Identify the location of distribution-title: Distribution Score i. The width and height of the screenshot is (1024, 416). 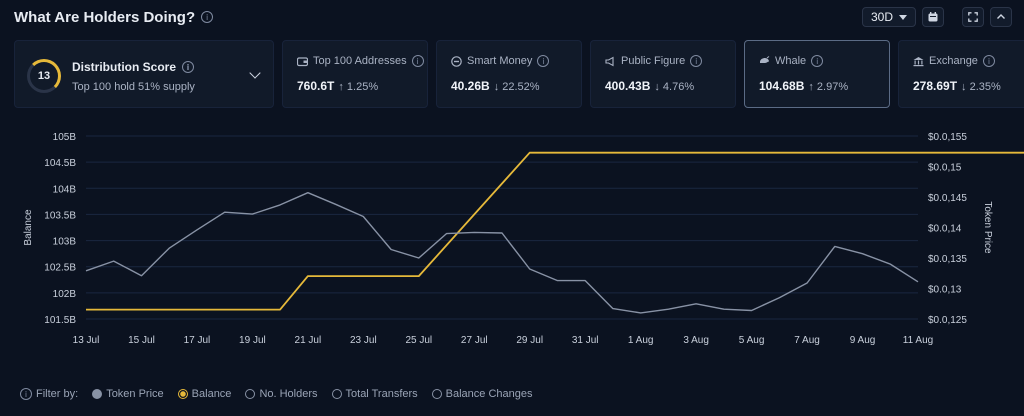
(133, 67).